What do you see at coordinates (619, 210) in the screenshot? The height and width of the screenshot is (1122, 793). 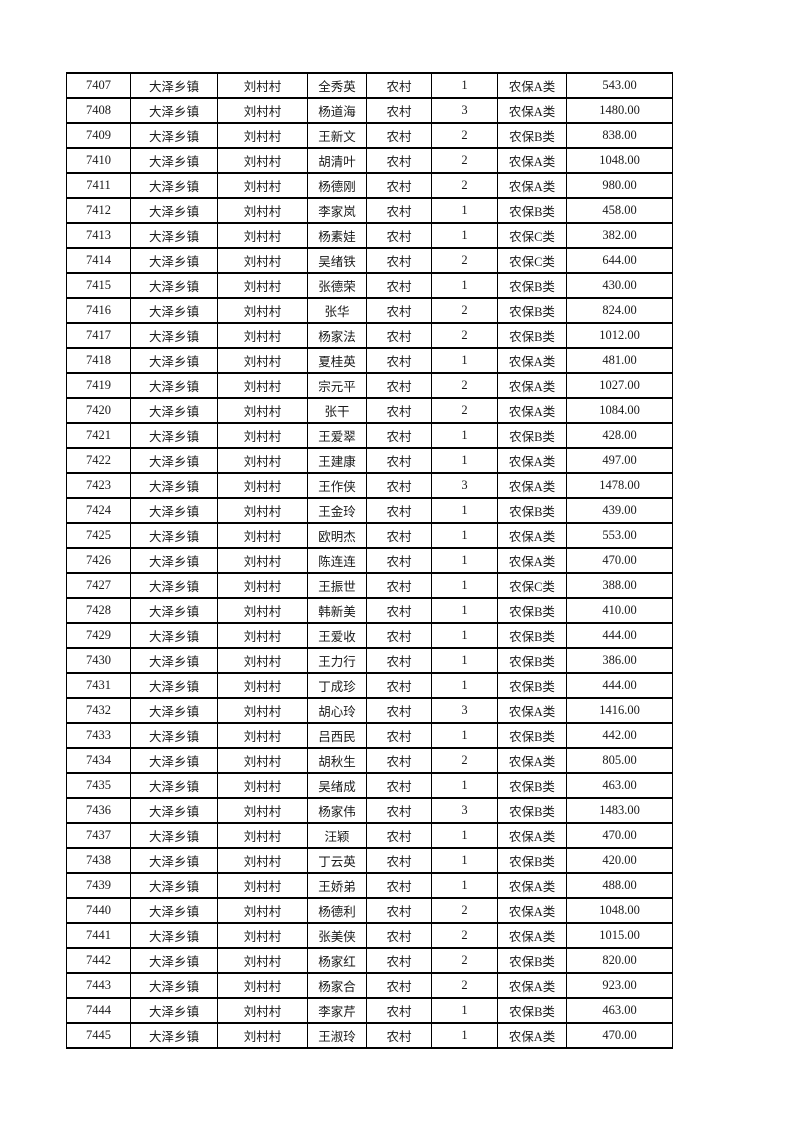 I see `cell-amount: 458.00` at bounding box center [619, 210].